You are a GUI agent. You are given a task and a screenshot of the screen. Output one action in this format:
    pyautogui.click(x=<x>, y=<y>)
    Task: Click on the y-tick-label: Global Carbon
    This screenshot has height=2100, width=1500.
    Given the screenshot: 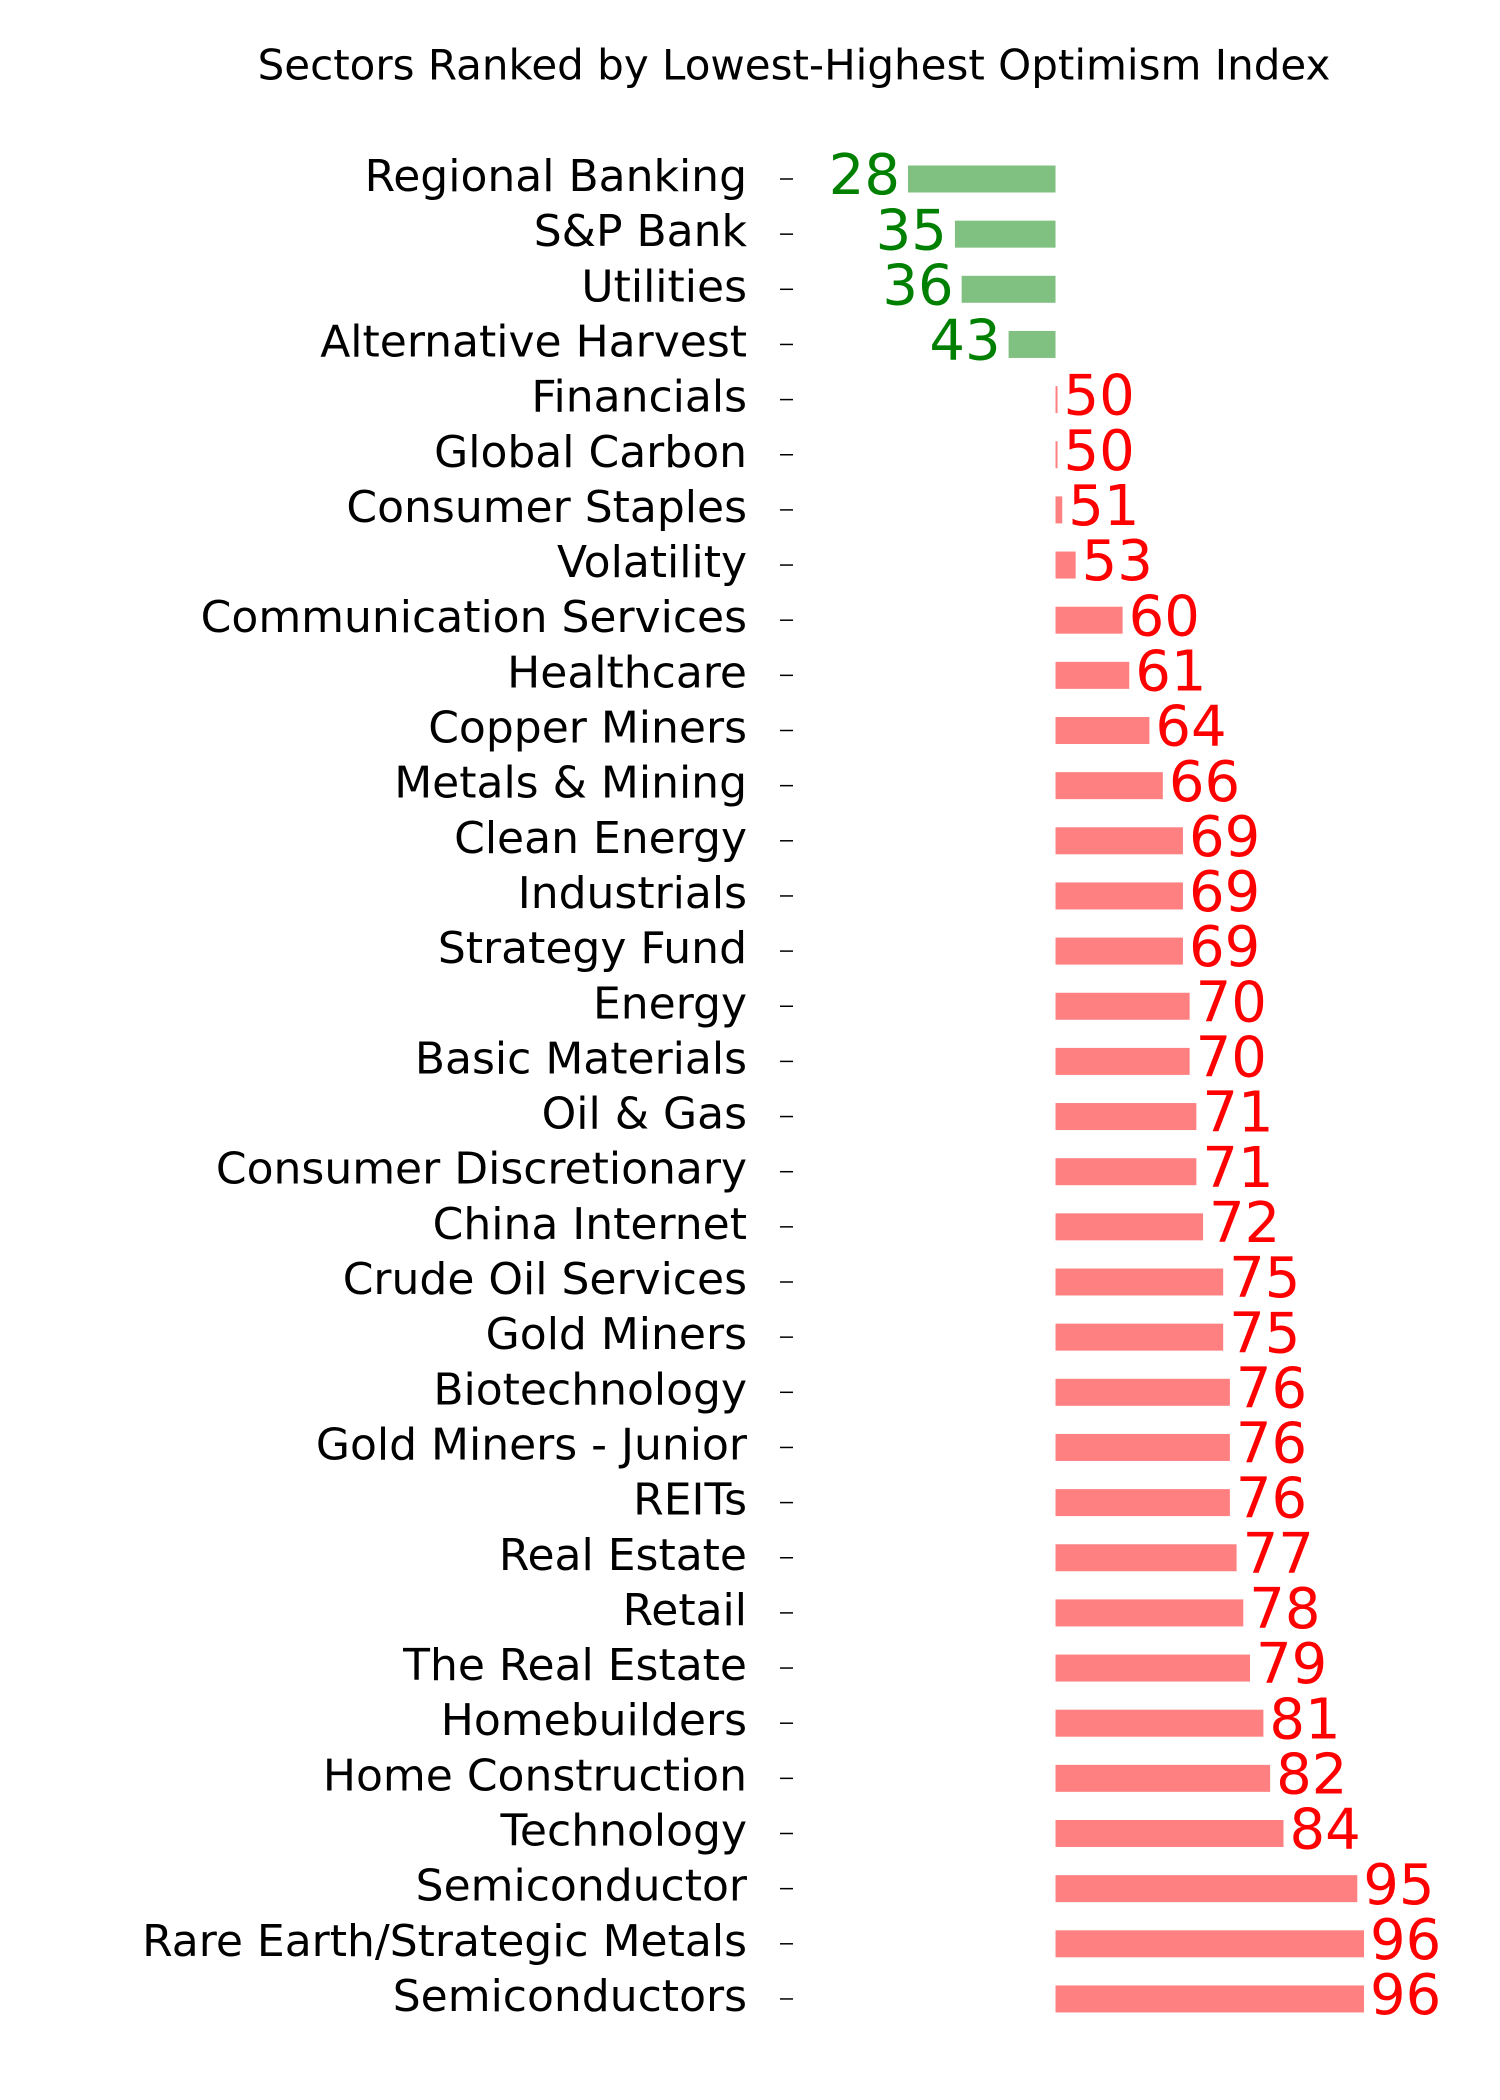 What is the action you would take?
    pyautogui.click(x=590, y=452)
    